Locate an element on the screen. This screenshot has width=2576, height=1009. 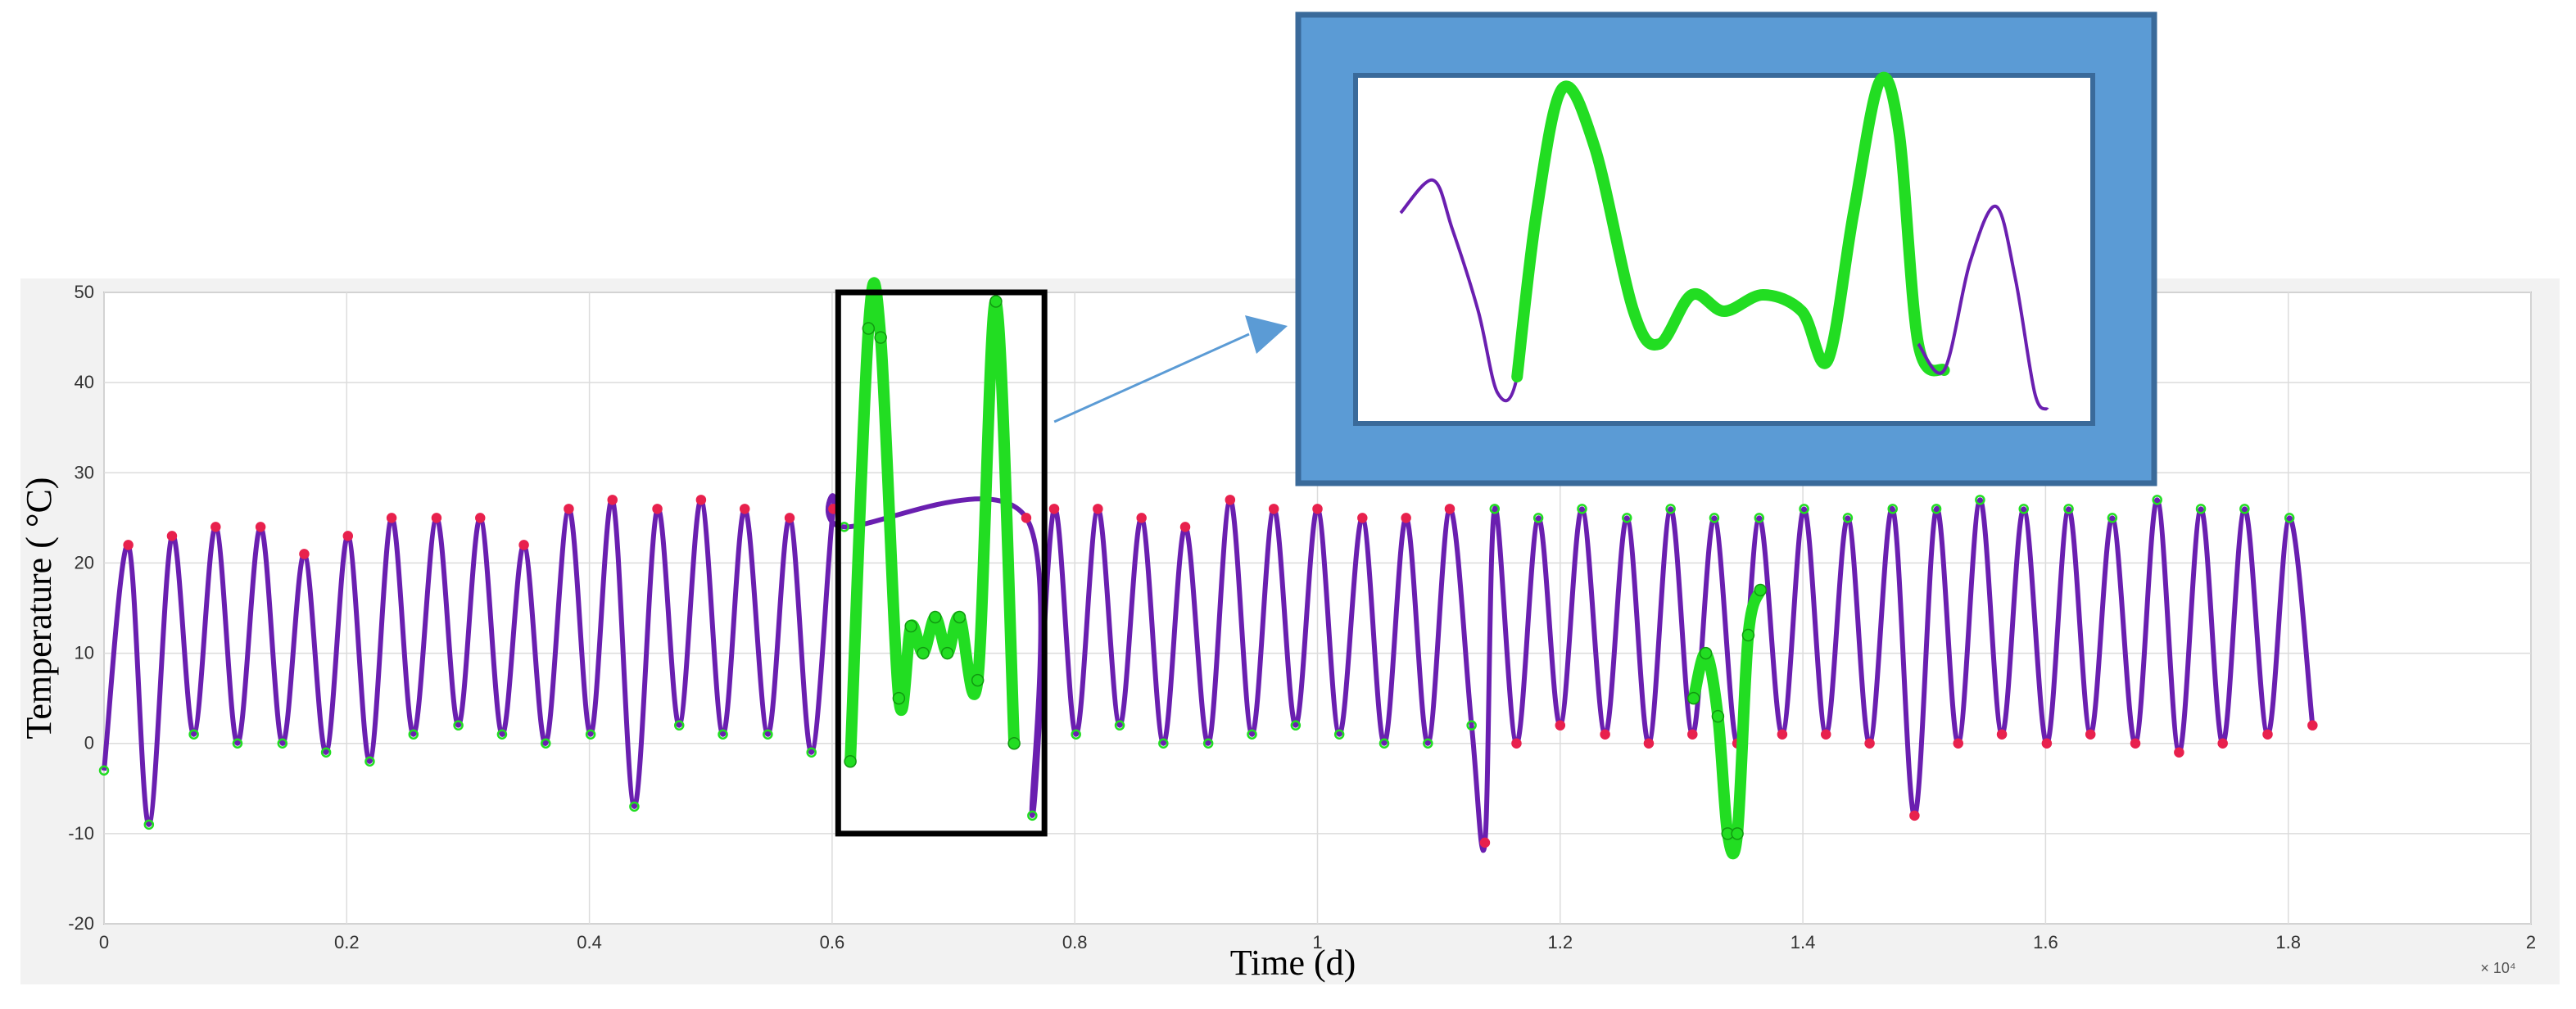
x-tick-label: 0.2 is located at coordinates (347, 942).